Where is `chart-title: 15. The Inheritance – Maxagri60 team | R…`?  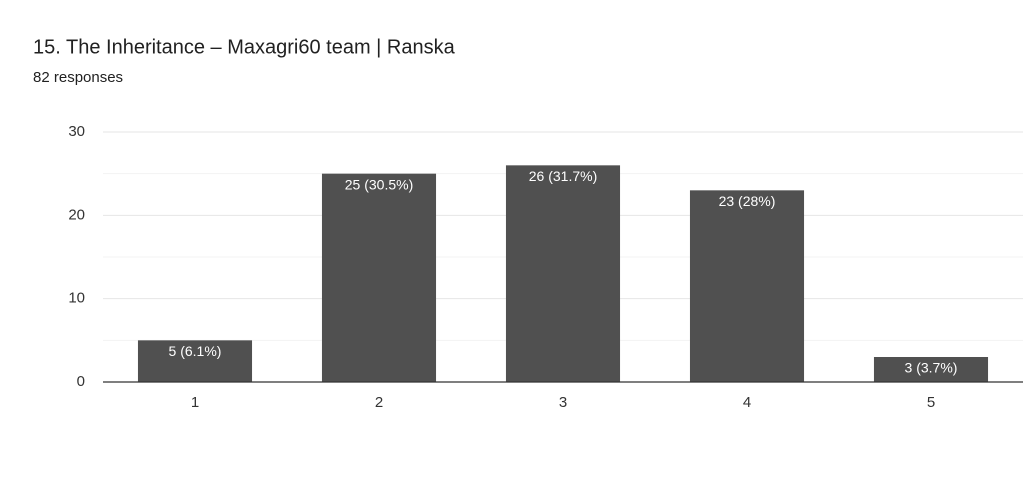
chart-title: 15. The Inheritance – Maxagri60 team | R… is located at coordinates (244, 47).